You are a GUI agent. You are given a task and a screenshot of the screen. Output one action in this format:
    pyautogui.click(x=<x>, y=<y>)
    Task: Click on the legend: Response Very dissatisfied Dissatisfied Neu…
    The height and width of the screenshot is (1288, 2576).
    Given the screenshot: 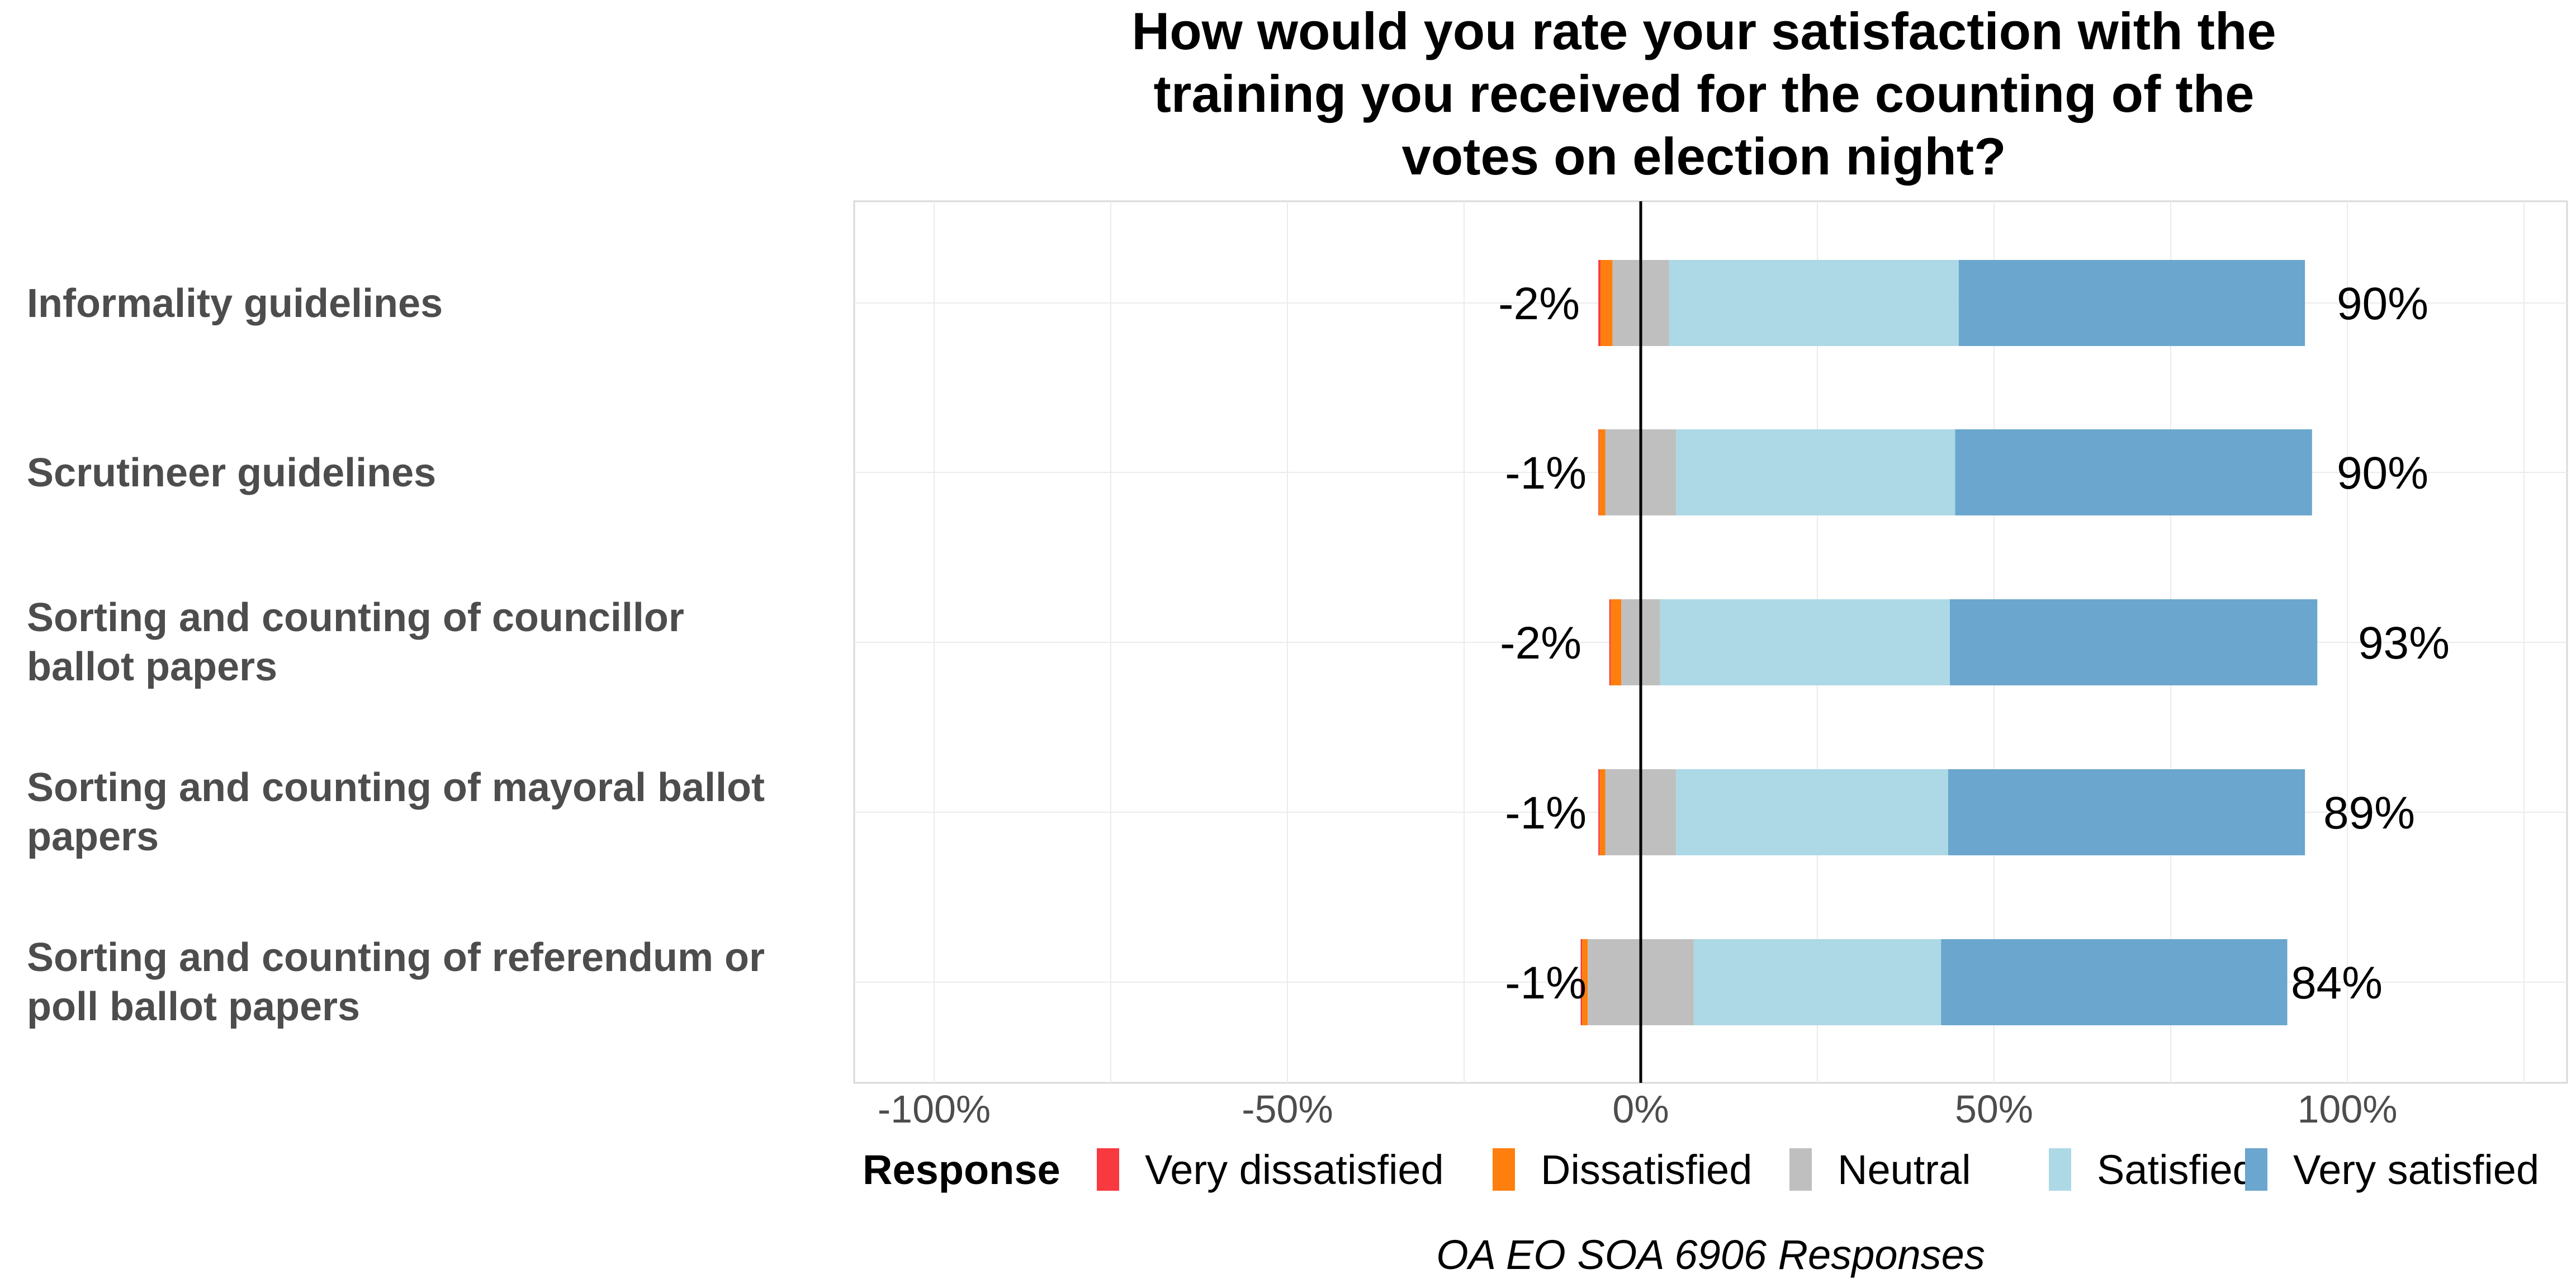 What is the action you would take?
    pyautogui.click(x=1701, y=1170)
    